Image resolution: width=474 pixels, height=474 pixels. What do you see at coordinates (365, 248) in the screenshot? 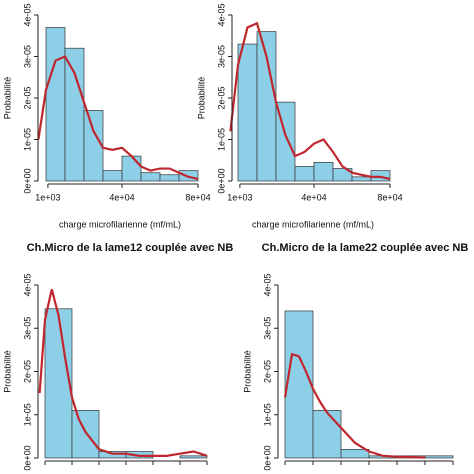
I see `chart-title: Ch.Micro de la lame22 couplée avec NB` at bounding box center [365, 248].